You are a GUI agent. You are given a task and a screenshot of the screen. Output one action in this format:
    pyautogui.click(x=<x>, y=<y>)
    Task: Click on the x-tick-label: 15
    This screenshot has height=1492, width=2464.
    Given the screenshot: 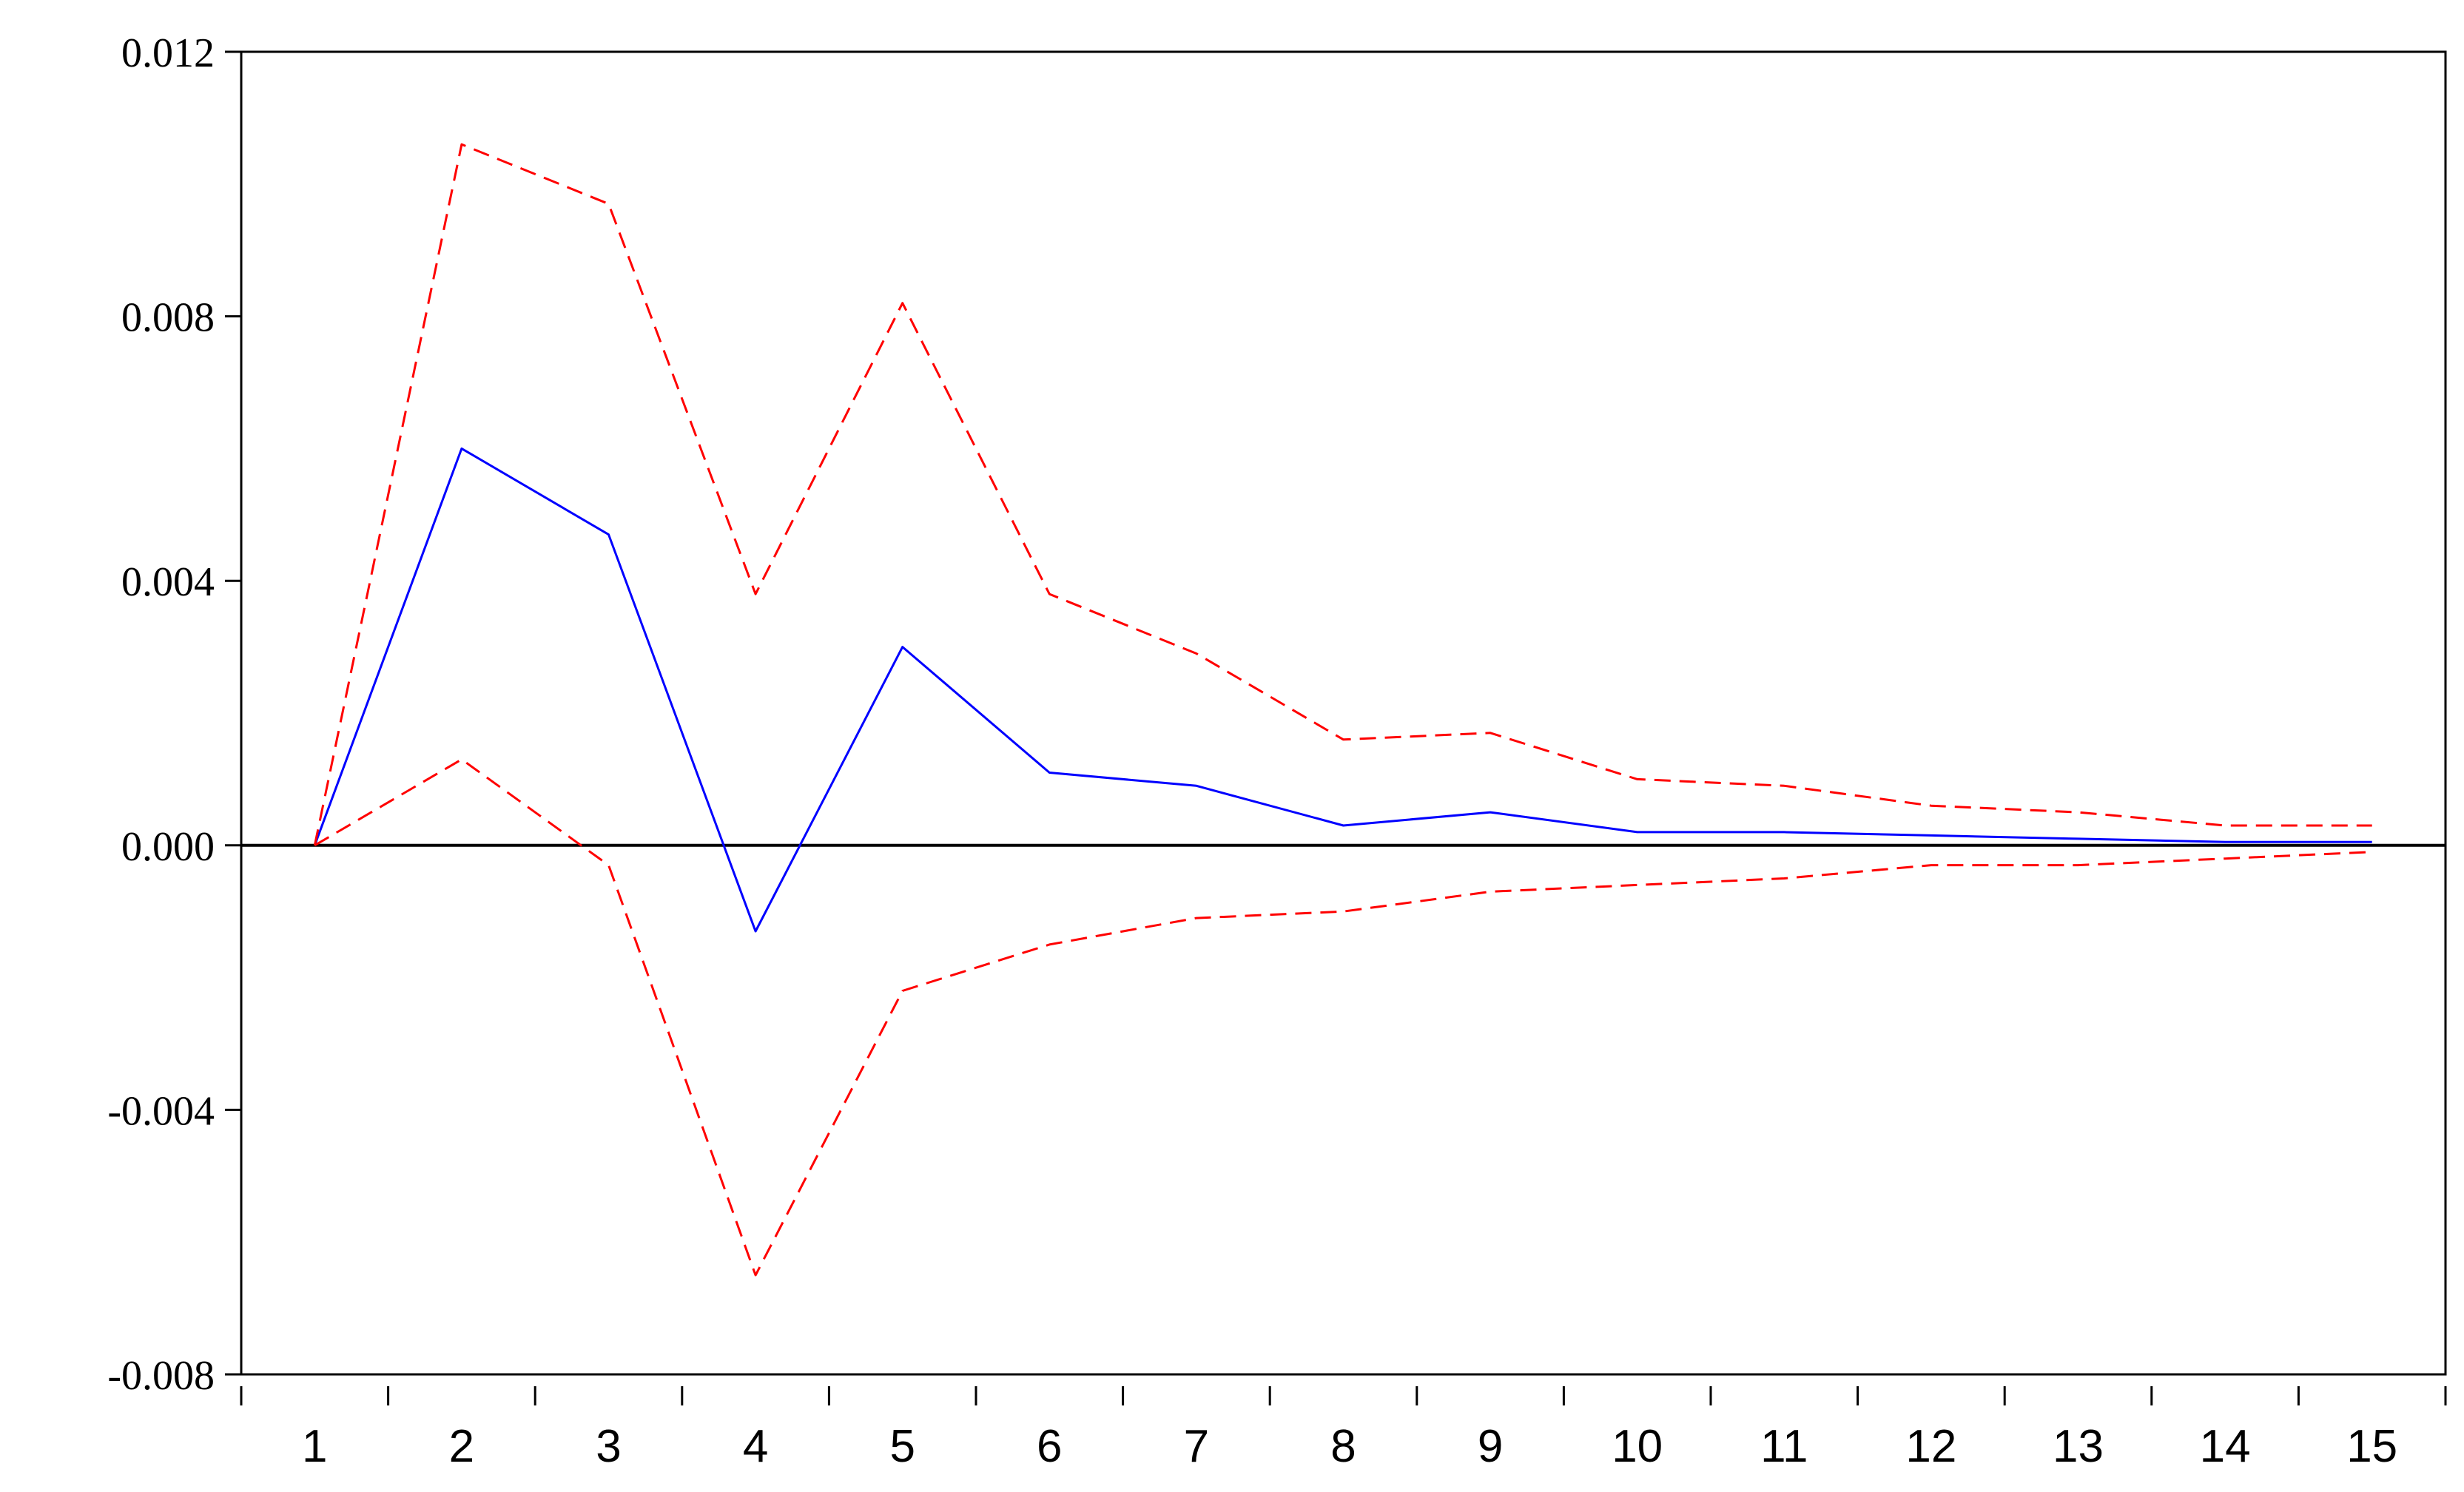 What is the action you would take?
    pyautogui.click(x=2371, y=1446)
    